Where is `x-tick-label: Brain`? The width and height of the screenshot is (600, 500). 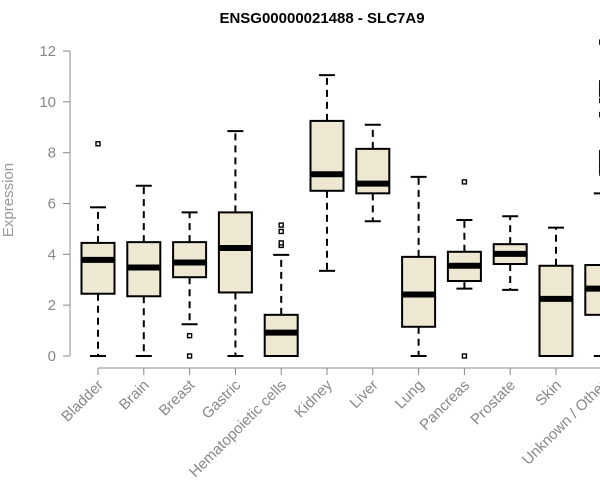
x-tick-label: Brain is located at coordinates (134, 395).